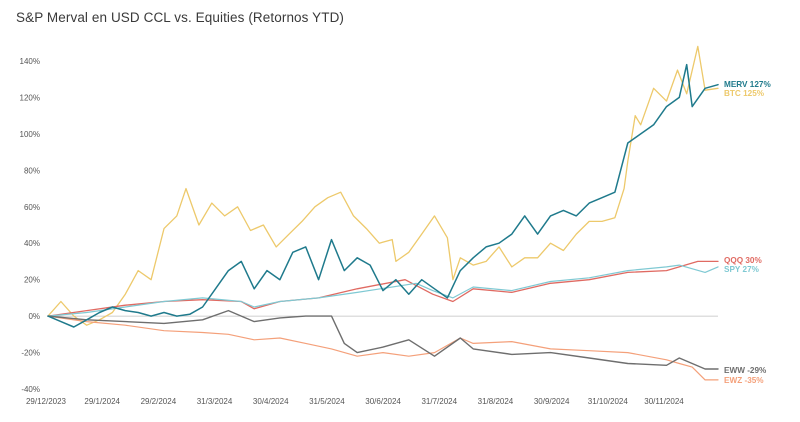 The height and width of the screenshot is (422, 800). Describe the element at coordinates (34, 316) in the screenshot. I see `y-tick-label: 0%` at that location.